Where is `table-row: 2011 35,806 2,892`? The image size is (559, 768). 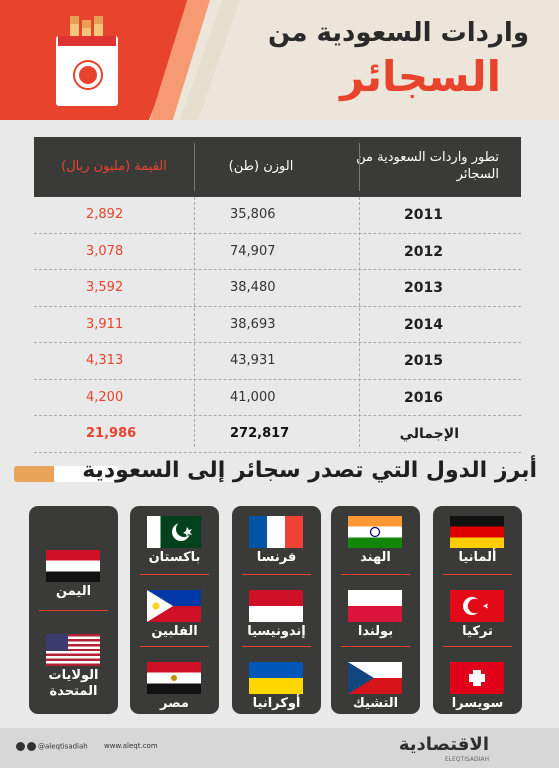 table-row: 2011 35,806 2,892 is located at coordinates (277, 215).